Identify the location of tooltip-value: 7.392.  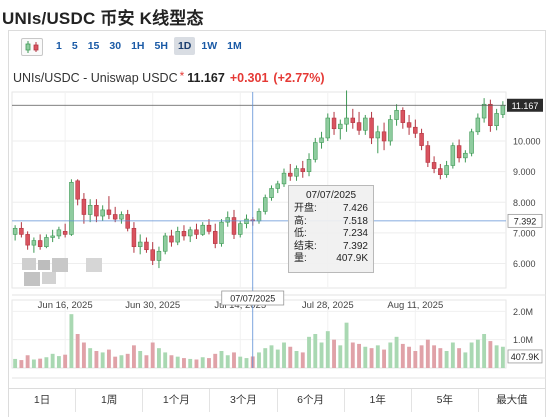
(355, 246).